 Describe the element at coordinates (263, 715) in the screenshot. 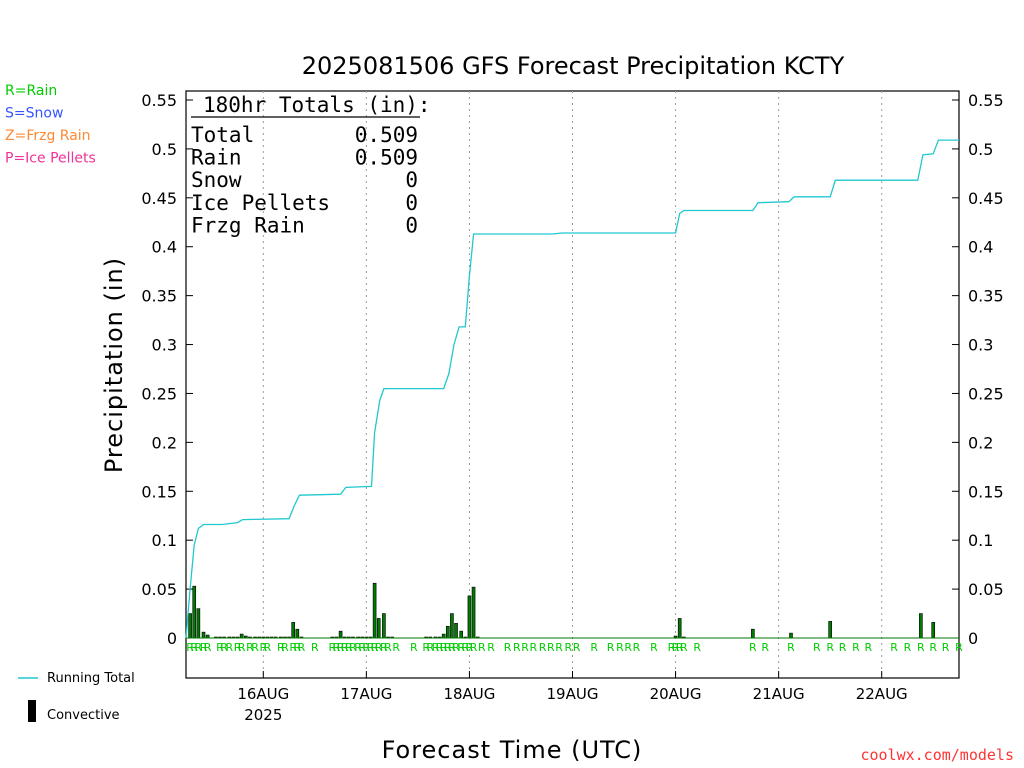

I see `x-tick-sublabel: 2025` at that location.